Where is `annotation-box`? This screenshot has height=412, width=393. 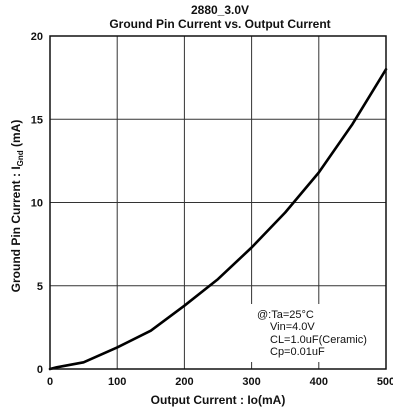
annotation-box is located at coordinates (315, 333).